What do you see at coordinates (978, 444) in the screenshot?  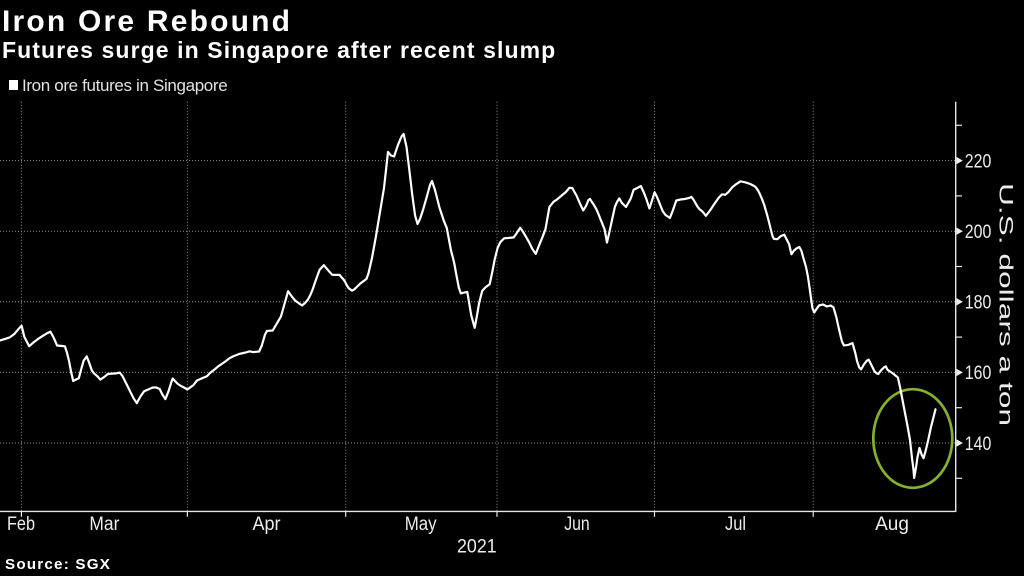 I see `svg-text: 140` at bounding box center [978, 444].